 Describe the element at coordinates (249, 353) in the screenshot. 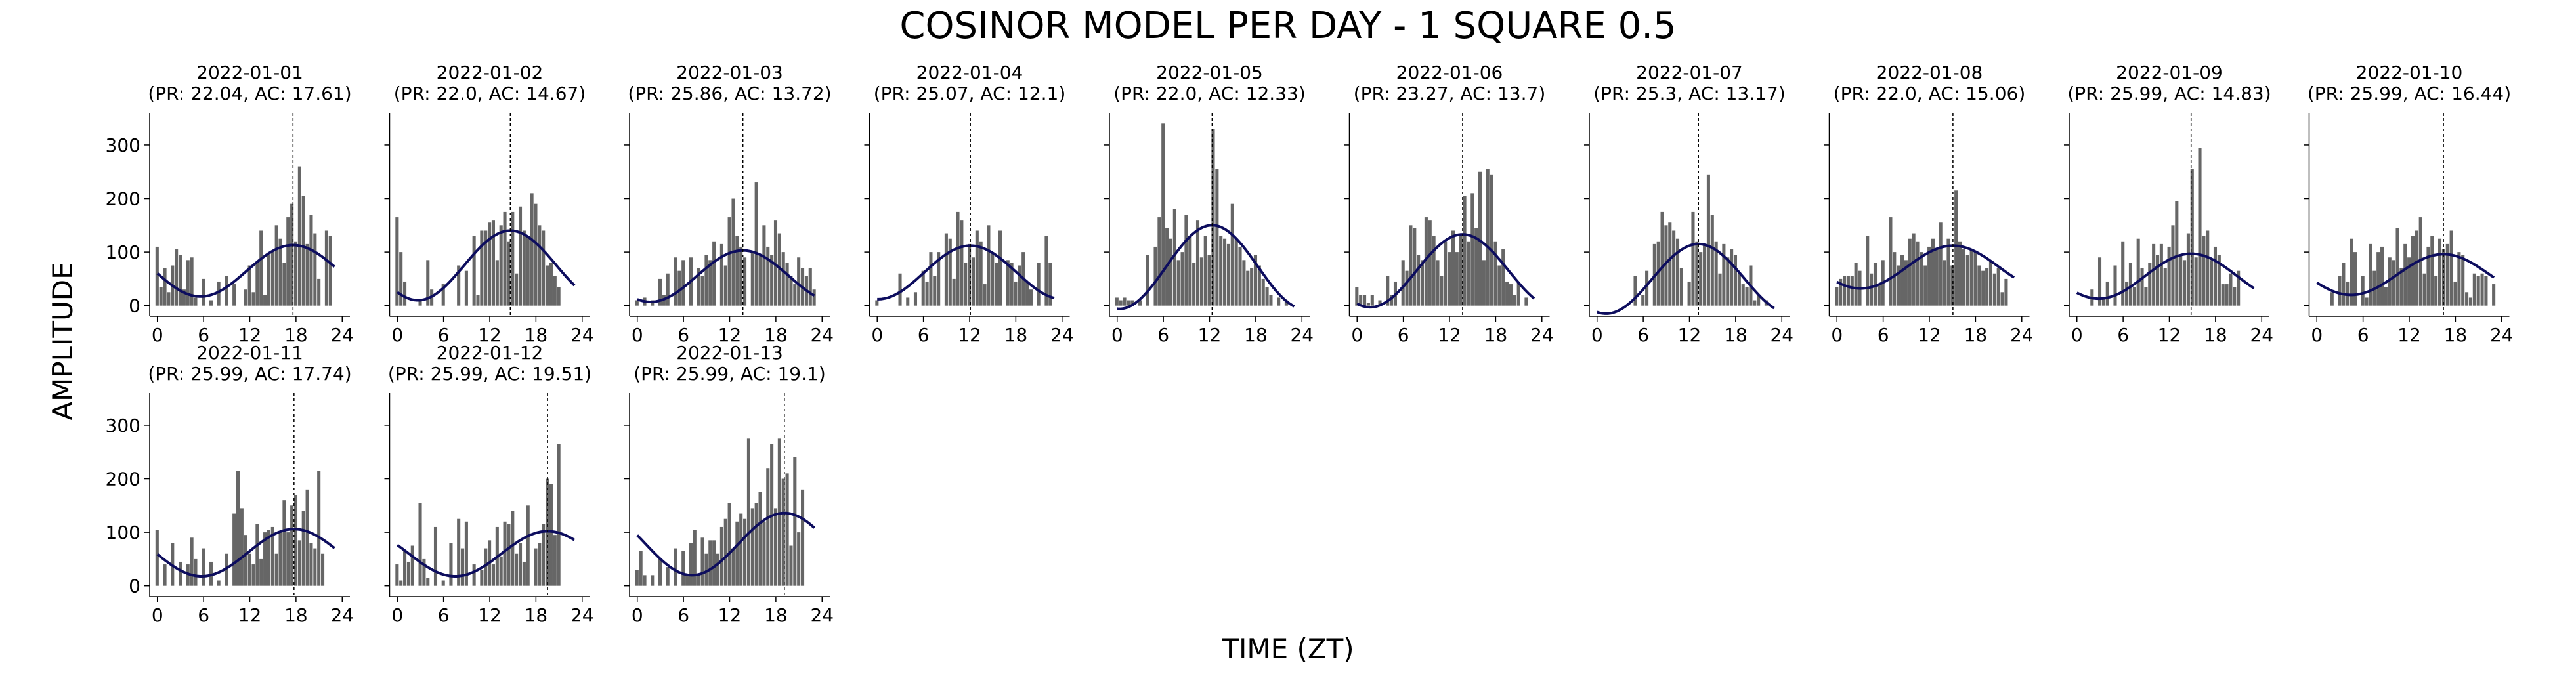

I see `panel-title: 2022-01-11` at that location.